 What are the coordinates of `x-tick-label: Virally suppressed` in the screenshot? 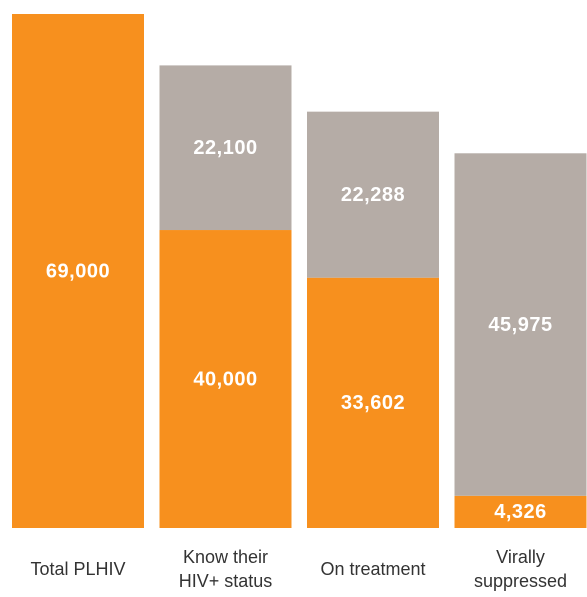 It's located at (520, 568).